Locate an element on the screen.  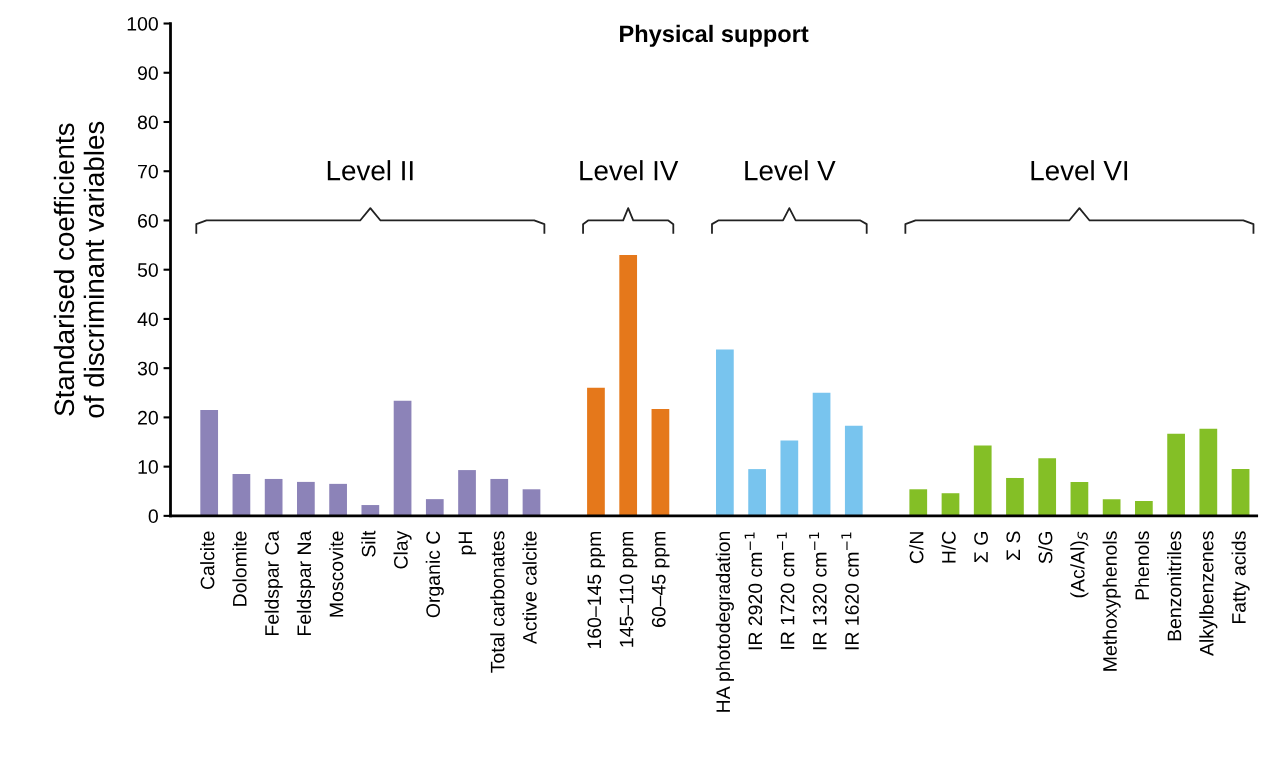
y-tick-label: 30 is located at coordinates (147, 368).